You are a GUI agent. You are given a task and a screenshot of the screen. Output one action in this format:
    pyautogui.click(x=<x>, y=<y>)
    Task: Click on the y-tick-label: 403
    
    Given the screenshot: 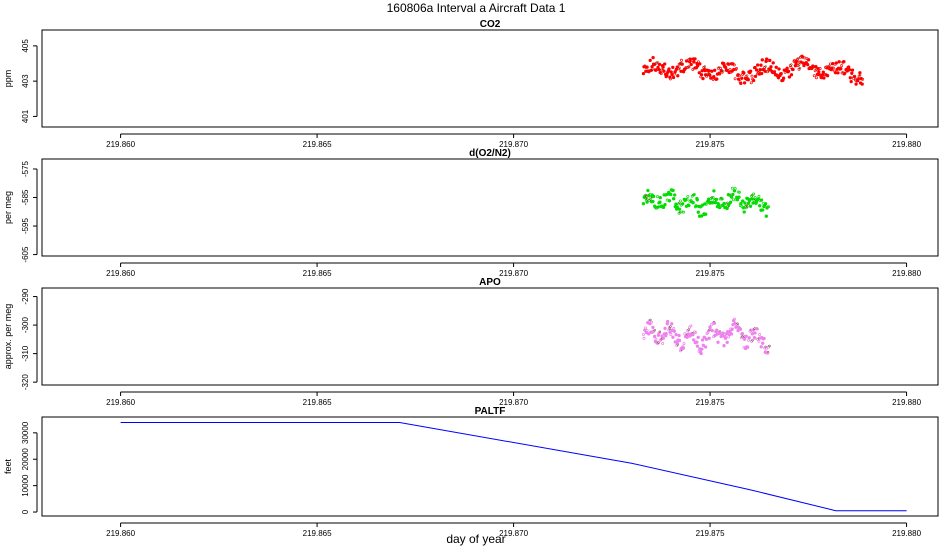 What is the action you would take?
    pyautogui.click(x=25, y=81)
    